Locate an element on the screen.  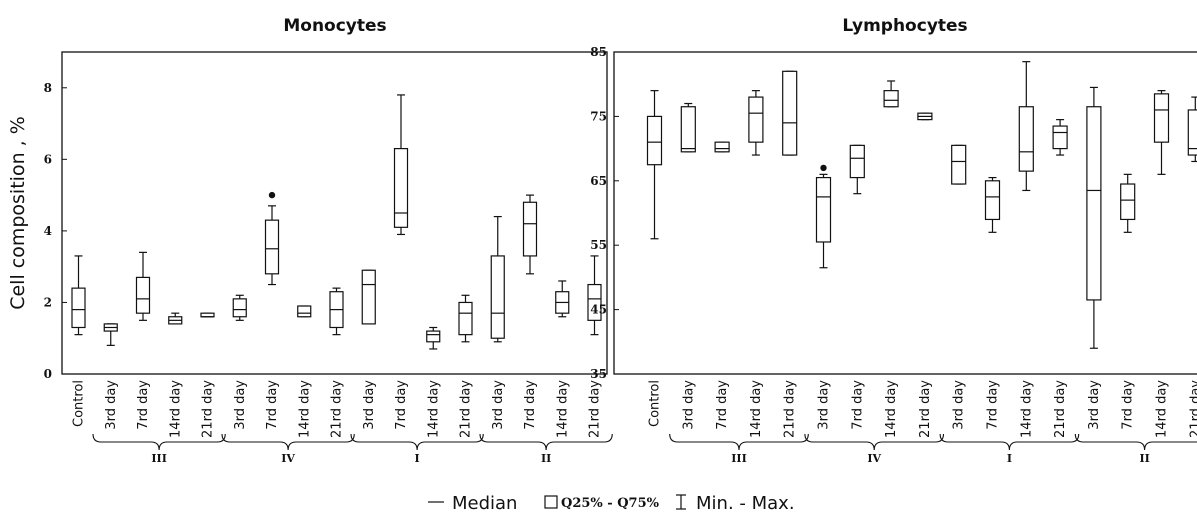
y-tick-label: 2 is located at coordinates (48, 302).